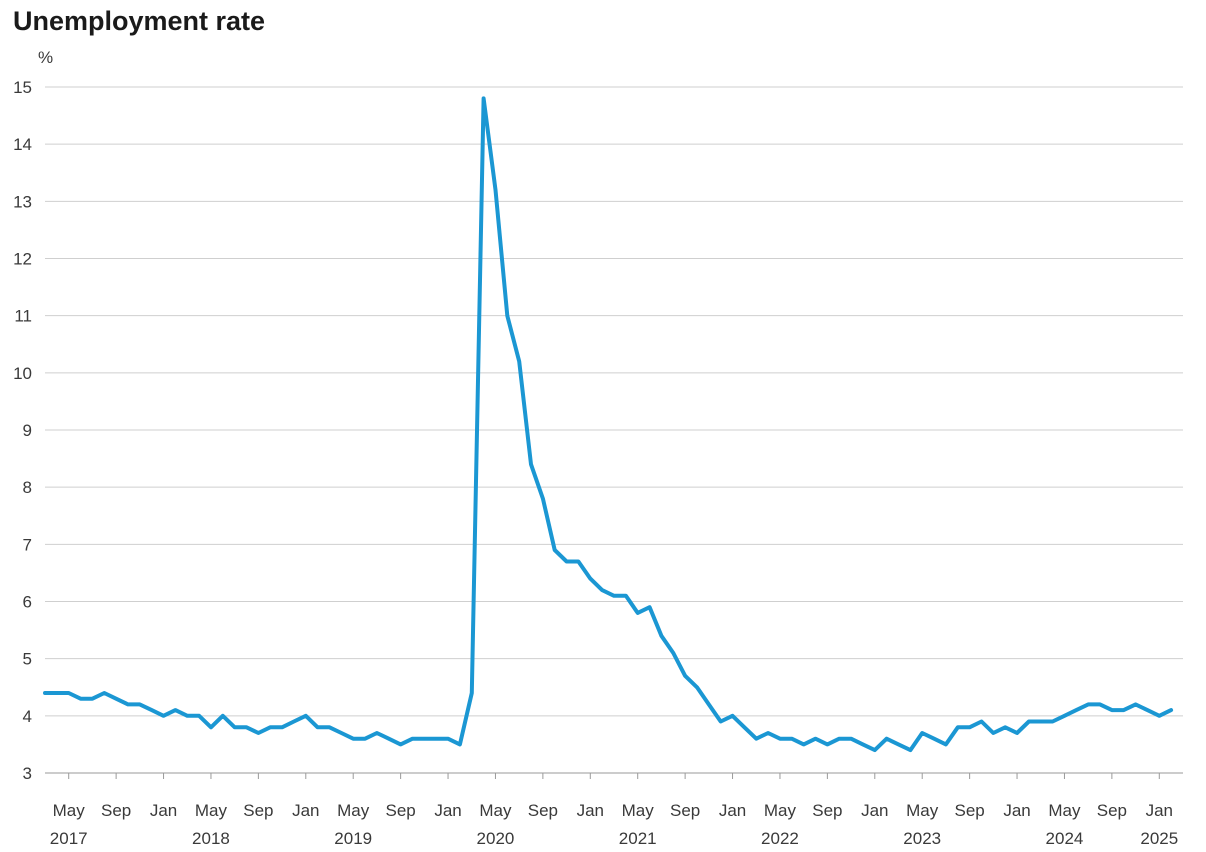 This screenshot has width=1206, height=852. What do you see at coordinates (23, 316) in the screenshot?
I see `y-tick-label: 11` at bounding box center [23, 316].